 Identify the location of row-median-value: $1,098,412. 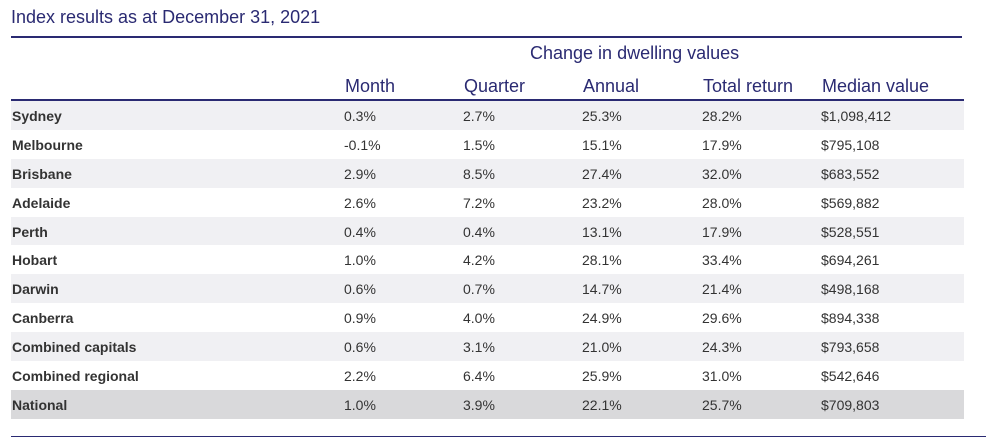
(856, 116).